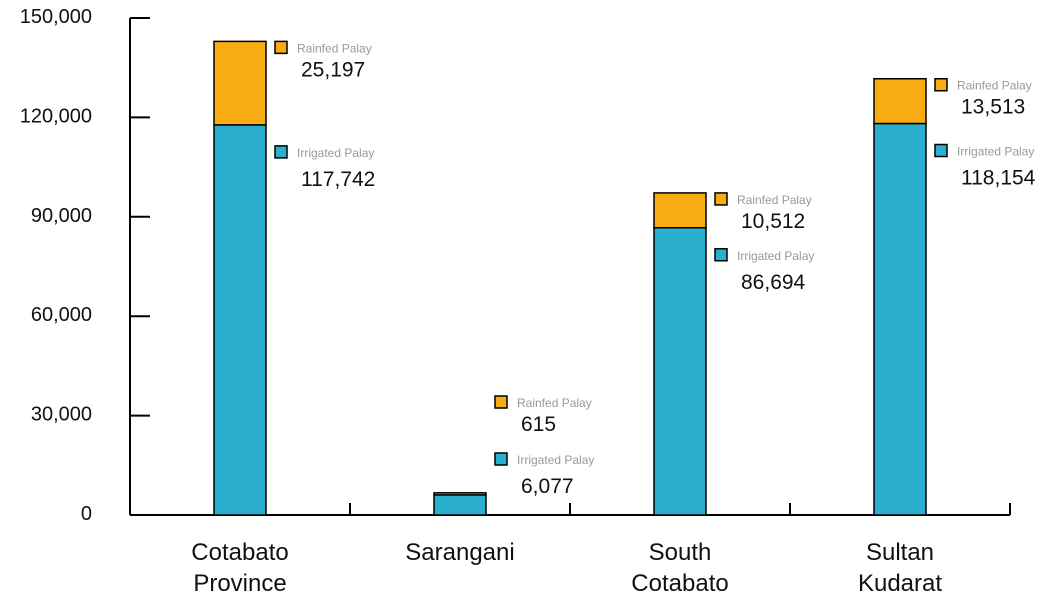 The height and width of the screenshot is (597, 1046). What do you see at coordinates (998, 178) in the screenshot?
I see `data-label-irrigated: 118,154` at bounding box center [998, 178].